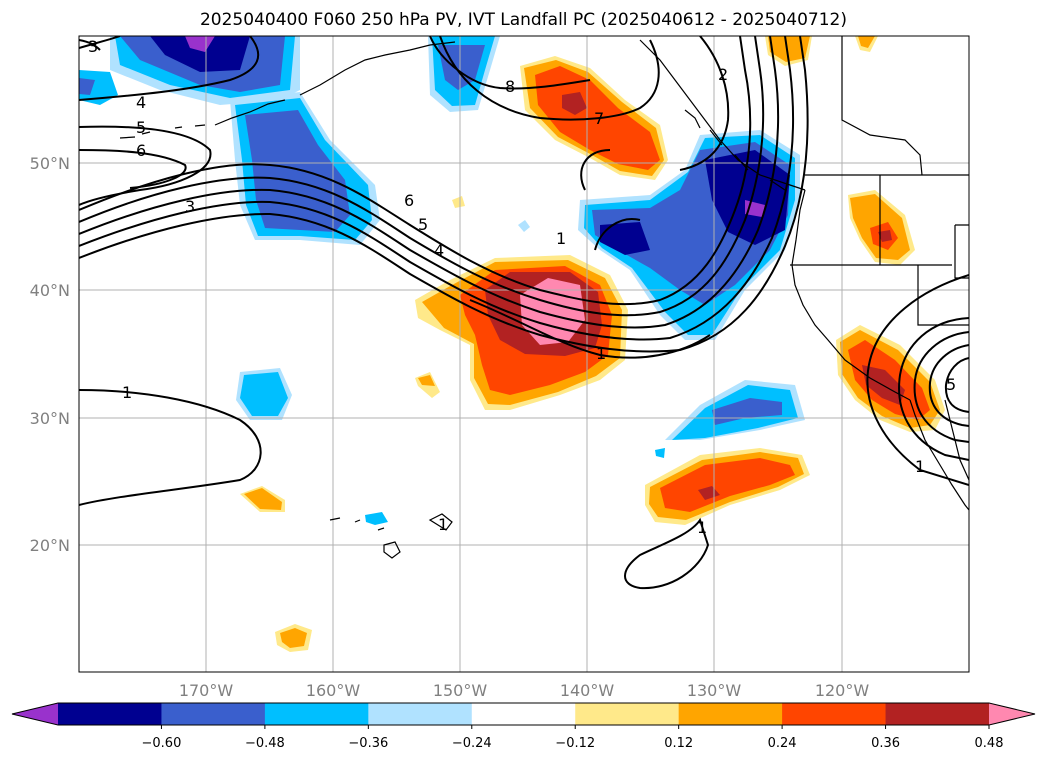 This screenshot has width=1047, height=765. What do you see at coordinates (50, 418) in the screenshot?
I see `lat-label: 30°N` at bounding box center [50, 418].